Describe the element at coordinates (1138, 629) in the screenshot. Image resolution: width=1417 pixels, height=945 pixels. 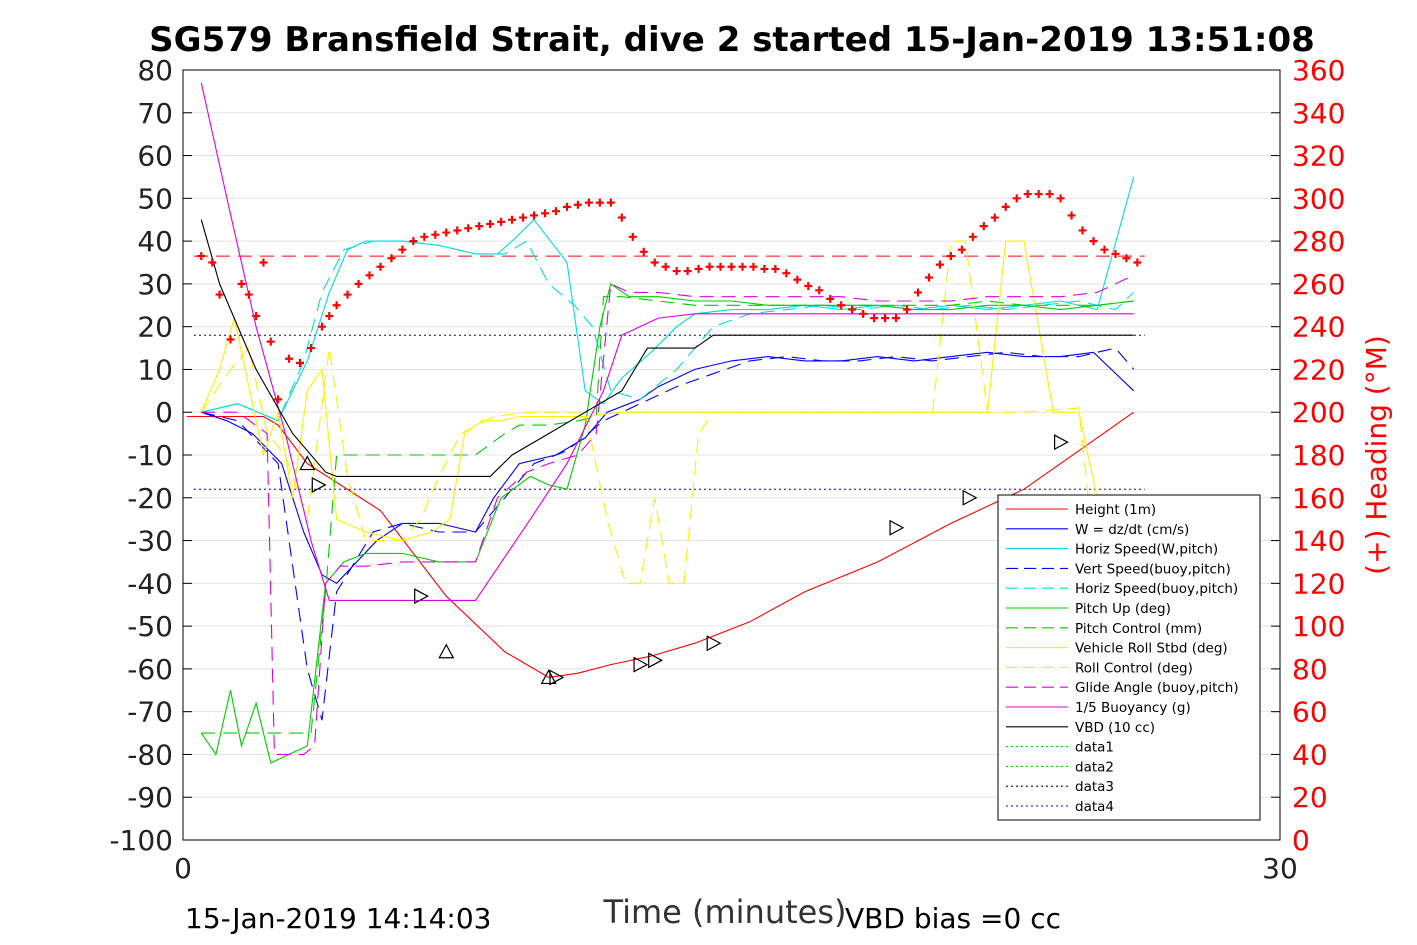
I see `legend-label: Pitch Control (mm)` at that location.